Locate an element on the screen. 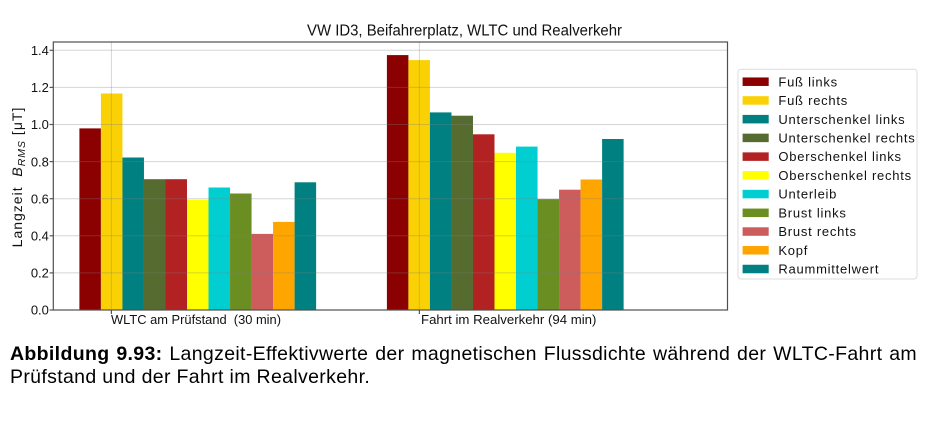  svg-text: Oberschenkel links is located at coordinates (839, 156).